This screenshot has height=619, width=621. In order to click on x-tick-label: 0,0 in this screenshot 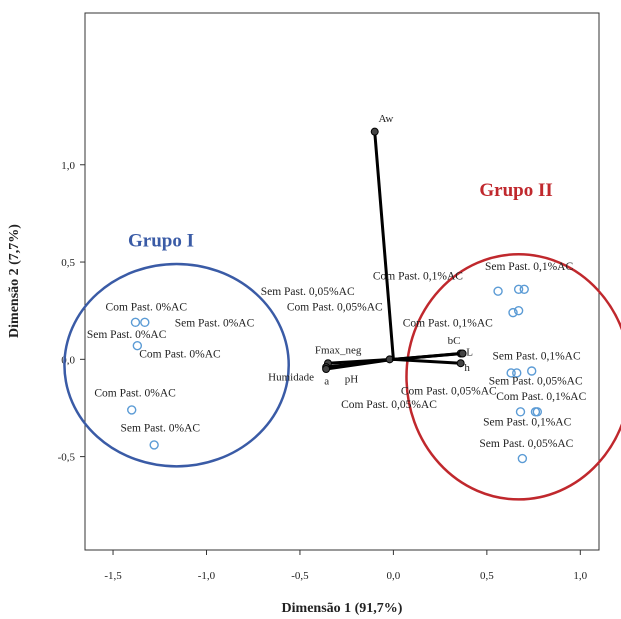, I will do `click(394, 576)`.